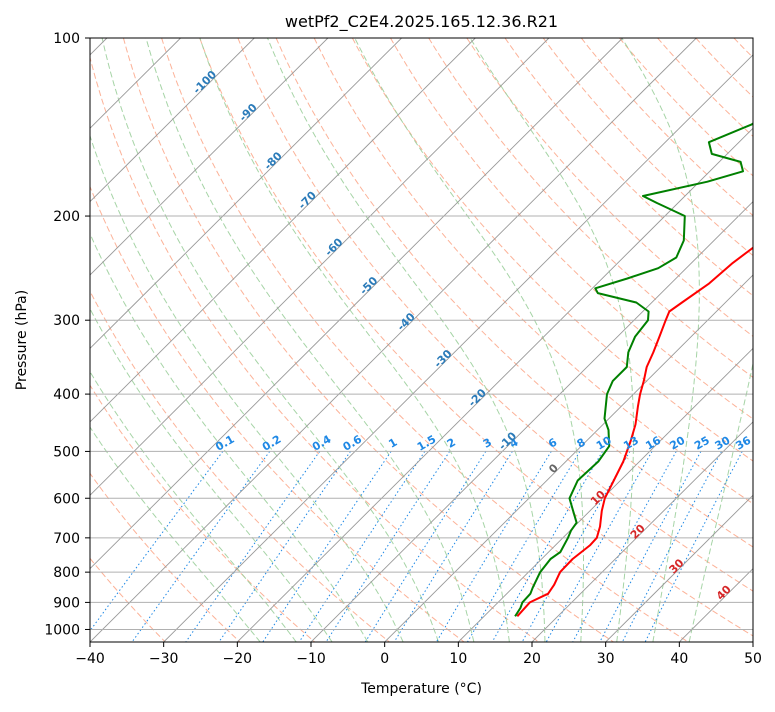 The image size is (775, 712). What do you see at coordinates (22, 340) in the screenshot?
I see `y-axis-label: Pressure (hPa)` at bounding box center [22, 340].